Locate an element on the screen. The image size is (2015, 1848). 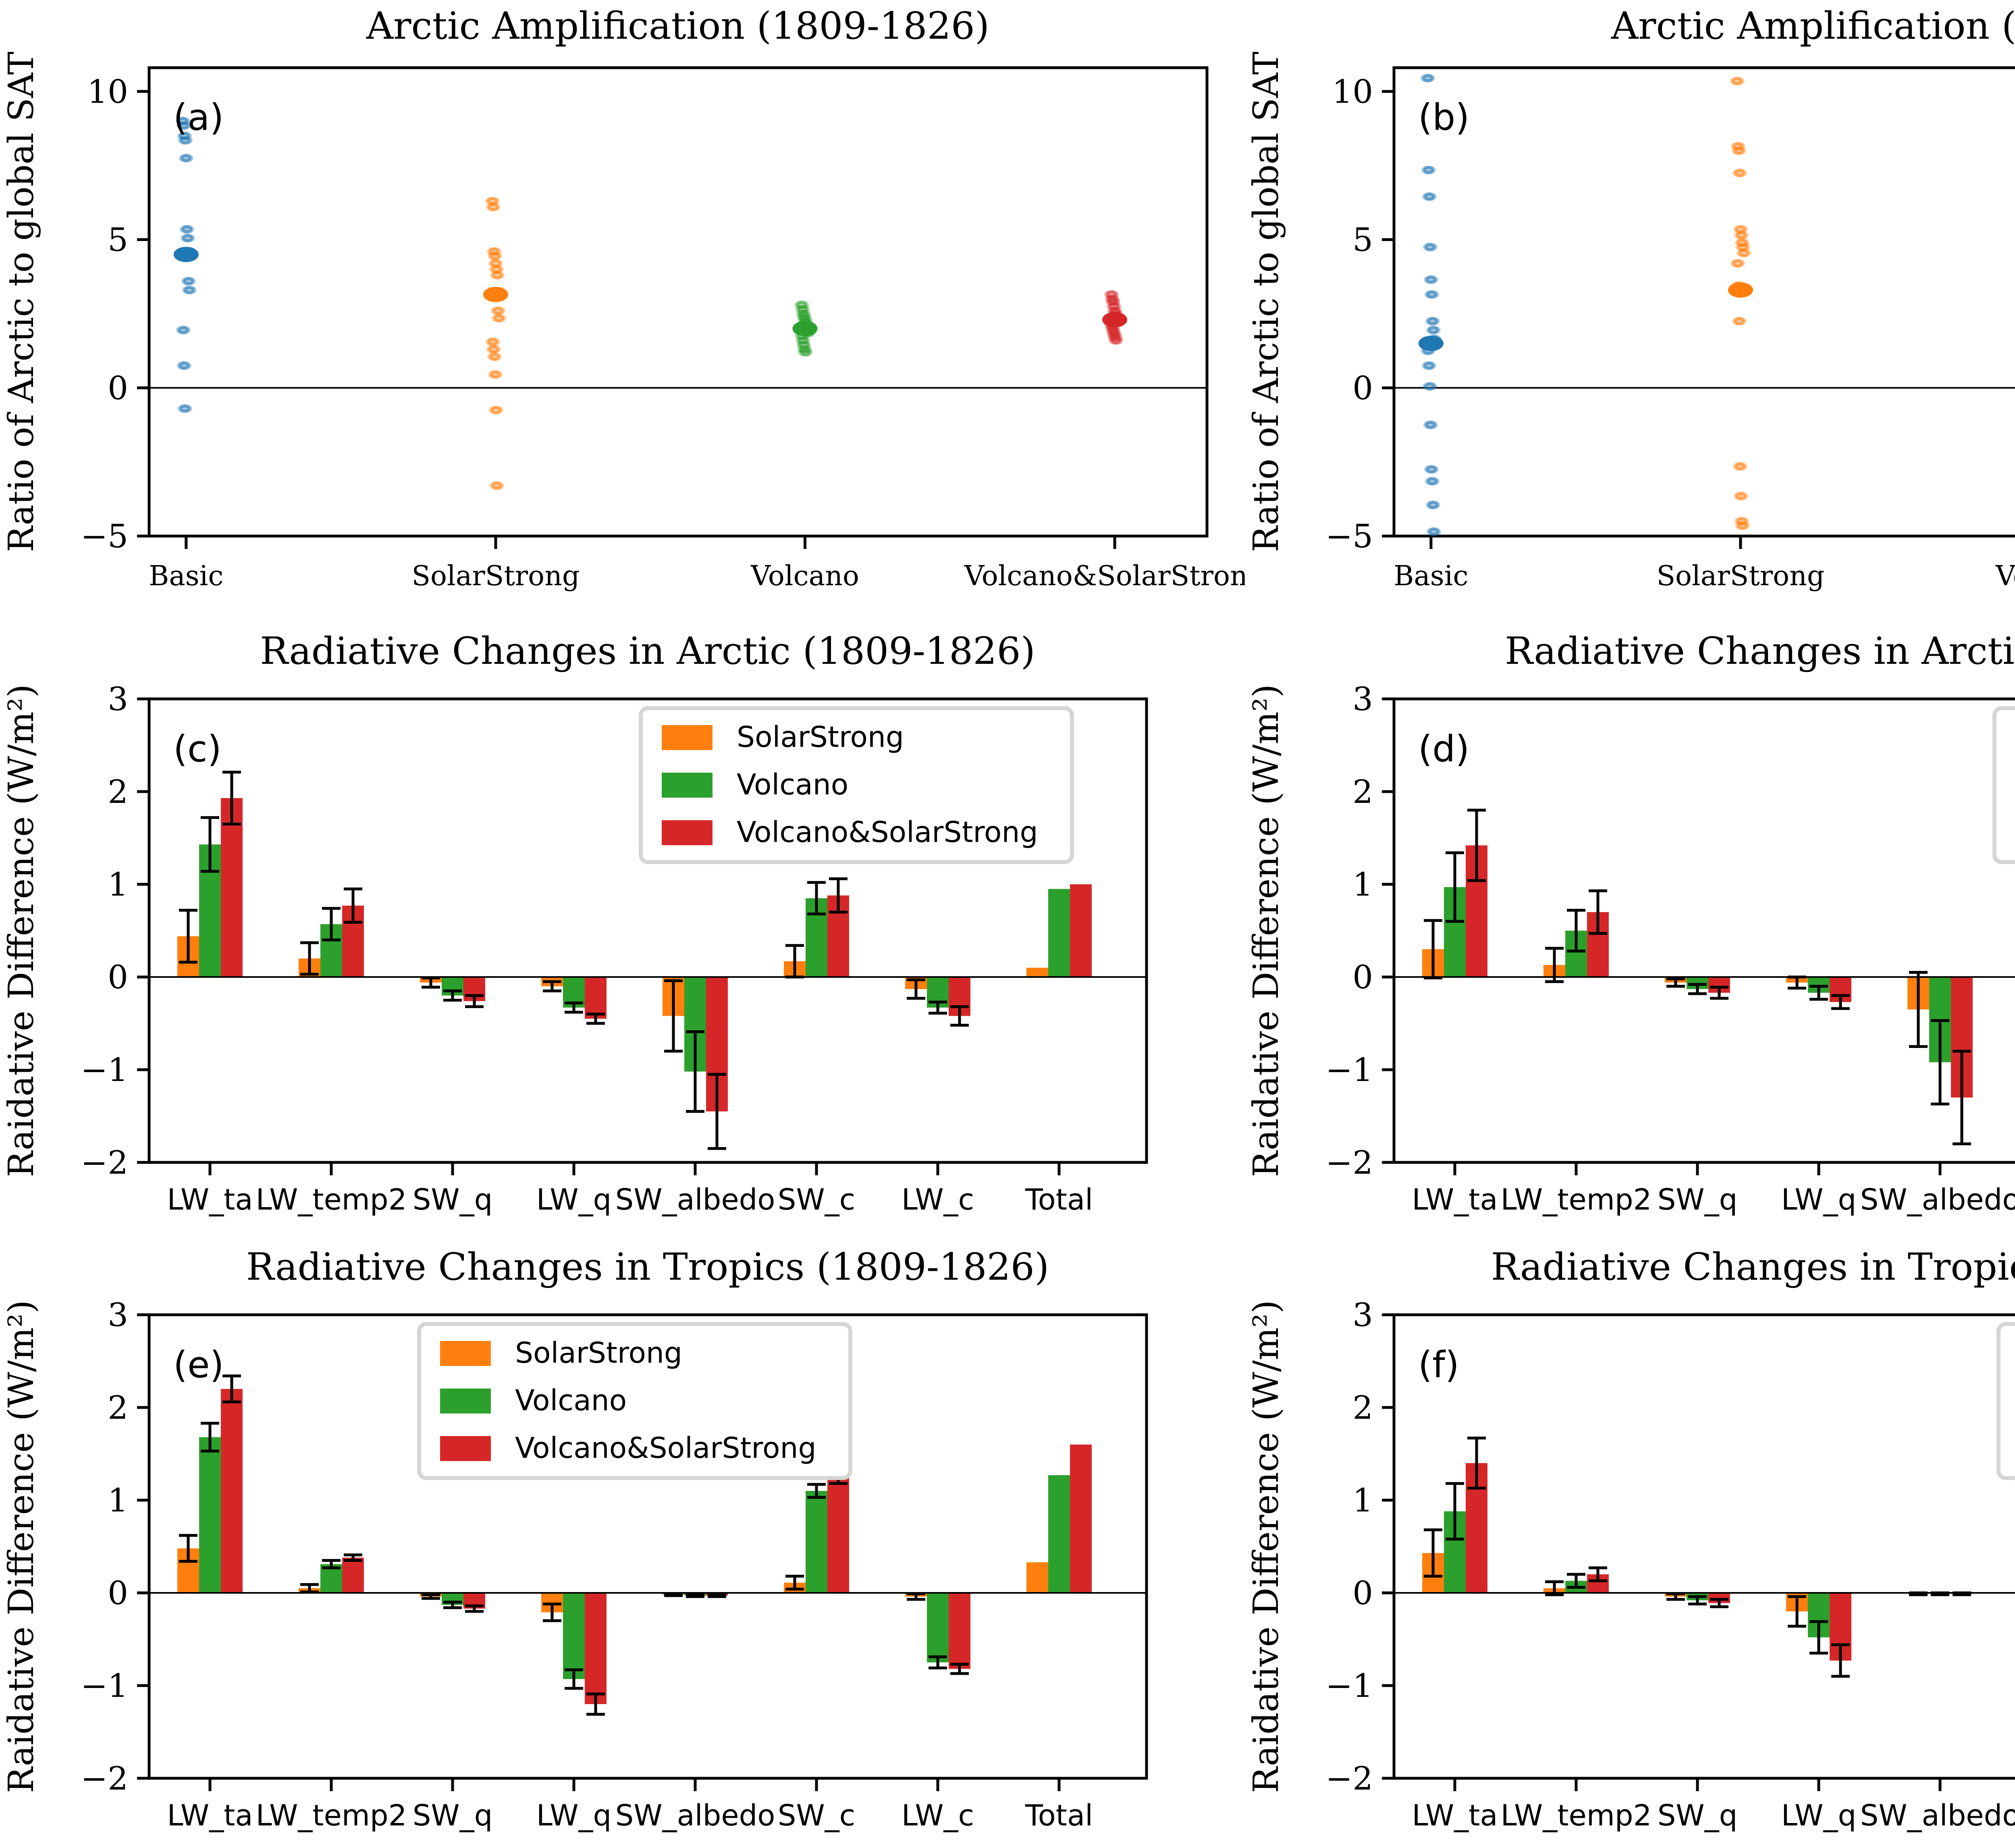
y-tick-label: 5 is located at coordinates (1362, 240).